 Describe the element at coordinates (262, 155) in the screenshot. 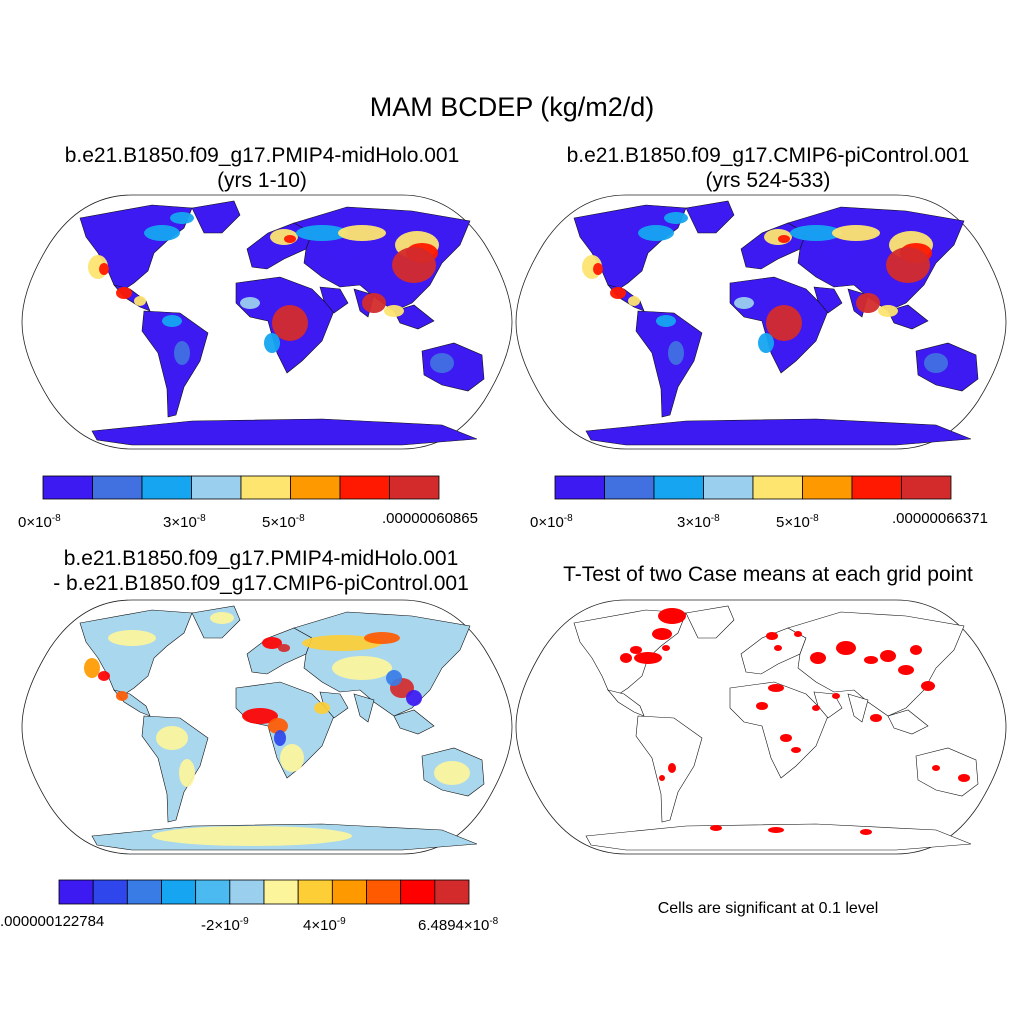

I see `panel-1-title-line1: b.e21.B1850.f09_g17.PMIP4-midHolo.001` at that location.